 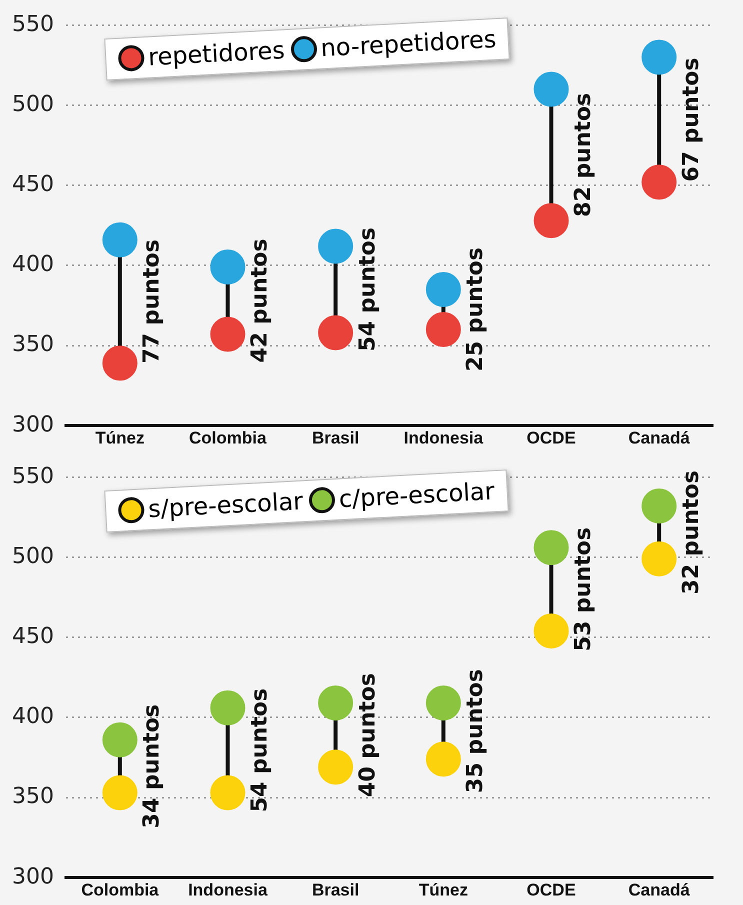 I want to click on annotation: 53 puntos, so click(x=583, y=589).